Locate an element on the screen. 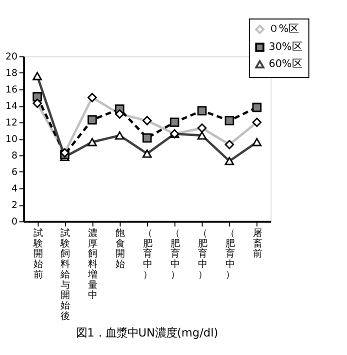 The image size is (347, 355). y-tick-label: 16 is located at coordinates (11, 90).